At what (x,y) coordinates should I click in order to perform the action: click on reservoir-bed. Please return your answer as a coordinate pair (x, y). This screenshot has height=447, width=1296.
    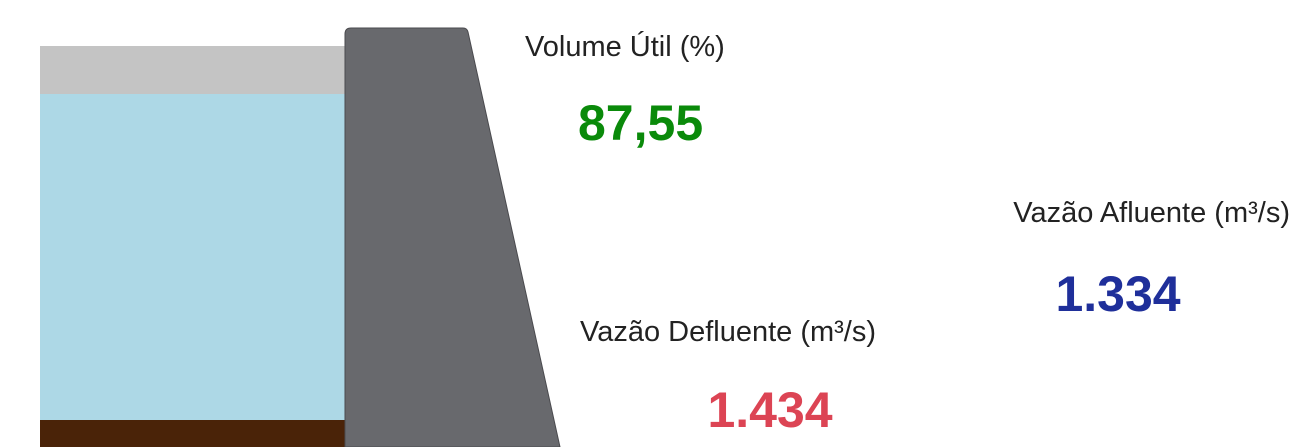
    Looking at the image, I should click on (193, 433).